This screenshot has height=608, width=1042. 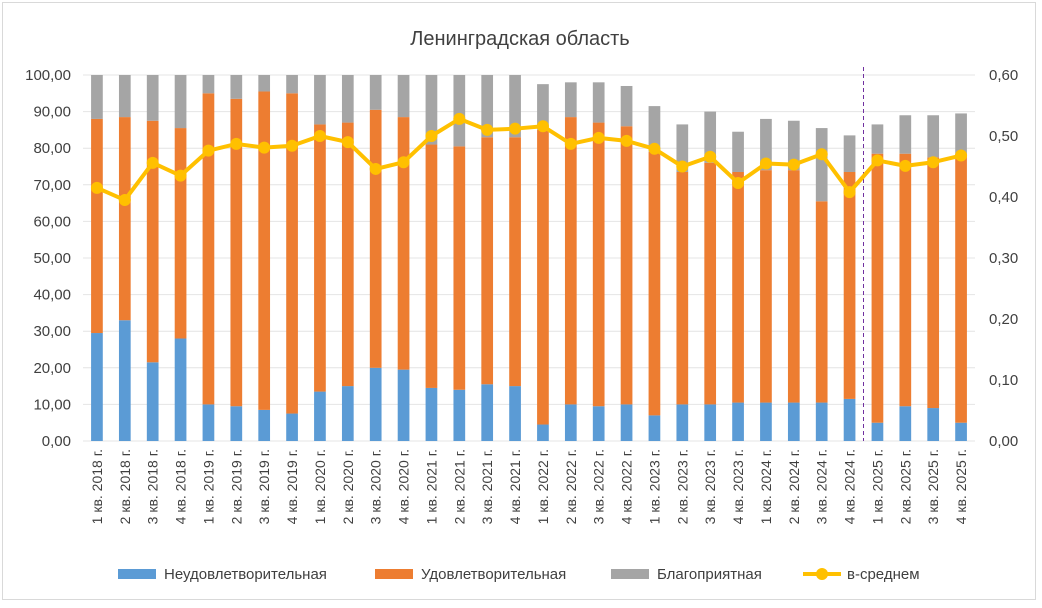 What do you see at coordinates (153, 486) in the screenshot?
I see `x-tick-label: 3 кв. 2018 г.` at bounding box center [153, 486].